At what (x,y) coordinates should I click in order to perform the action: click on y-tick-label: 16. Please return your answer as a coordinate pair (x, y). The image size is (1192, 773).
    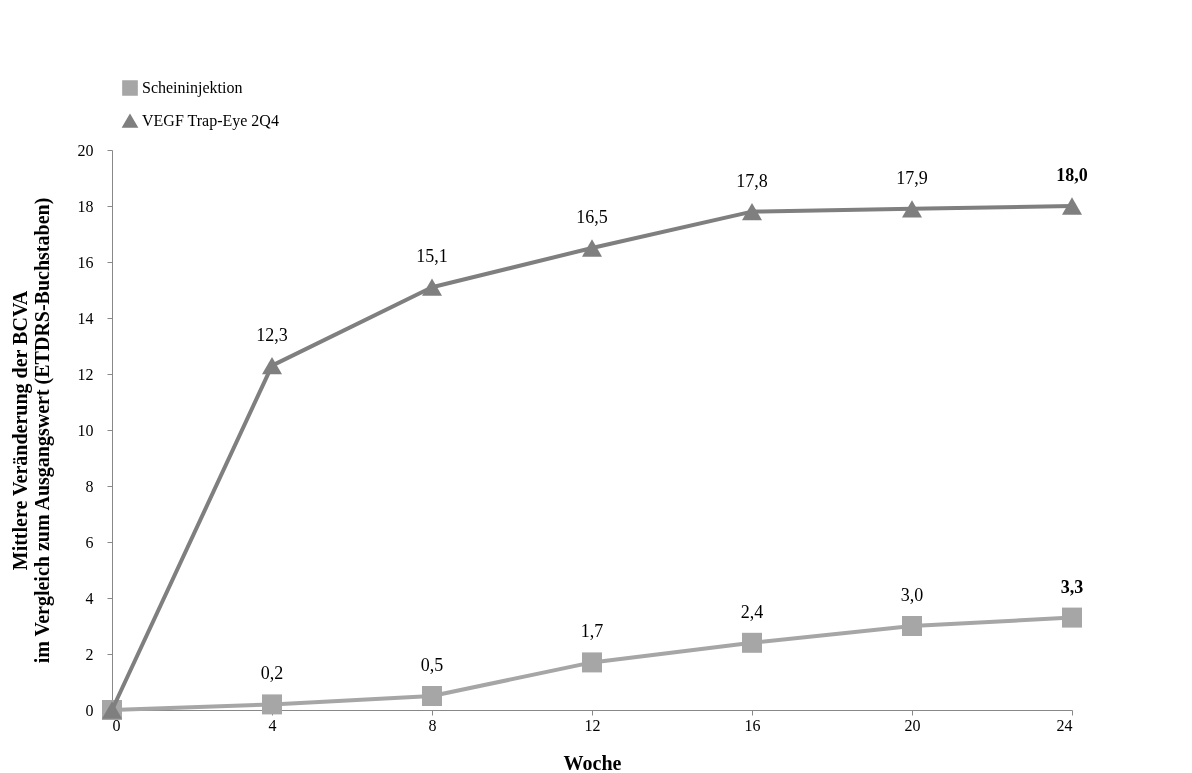
    Looking at the image, I should click on (85, 262).